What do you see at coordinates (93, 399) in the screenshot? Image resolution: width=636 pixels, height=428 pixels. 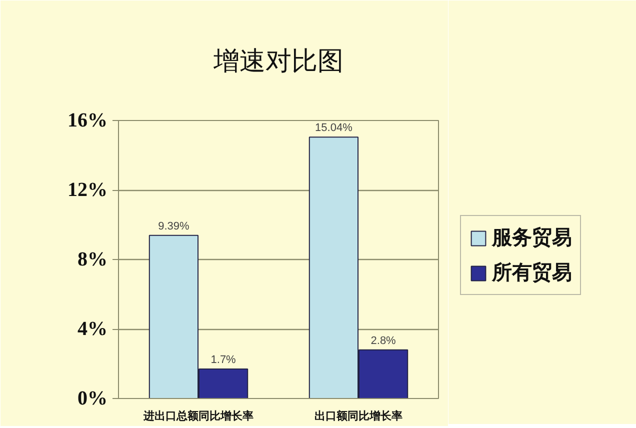 I see `y-tick-label: 0%` at bounding box center [93, 399].